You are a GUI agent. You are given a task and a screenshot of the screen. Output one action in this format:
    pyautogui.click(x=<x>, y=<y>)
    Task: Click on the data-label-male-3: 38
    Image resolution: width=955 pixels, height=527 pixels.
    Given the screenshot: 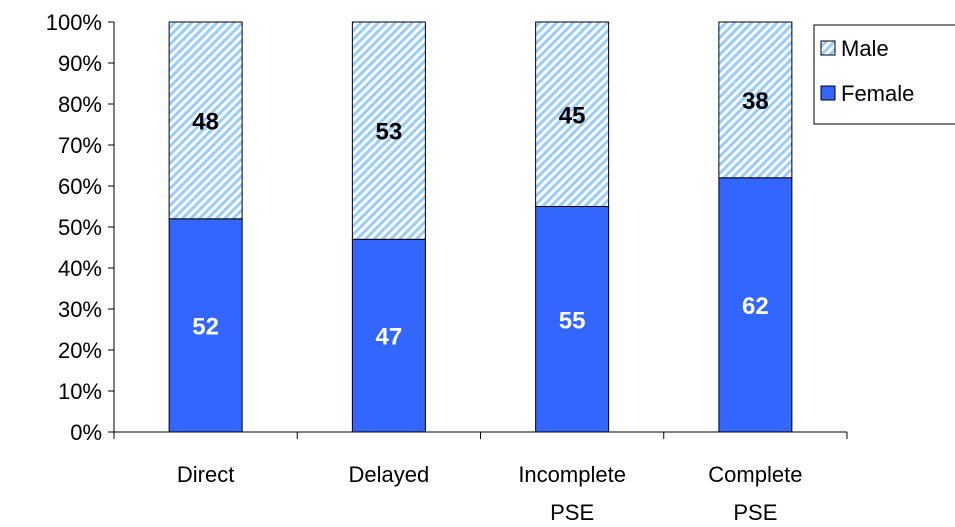 What is the action you would take?
    pyautogui.click(x=755, y=101)
    